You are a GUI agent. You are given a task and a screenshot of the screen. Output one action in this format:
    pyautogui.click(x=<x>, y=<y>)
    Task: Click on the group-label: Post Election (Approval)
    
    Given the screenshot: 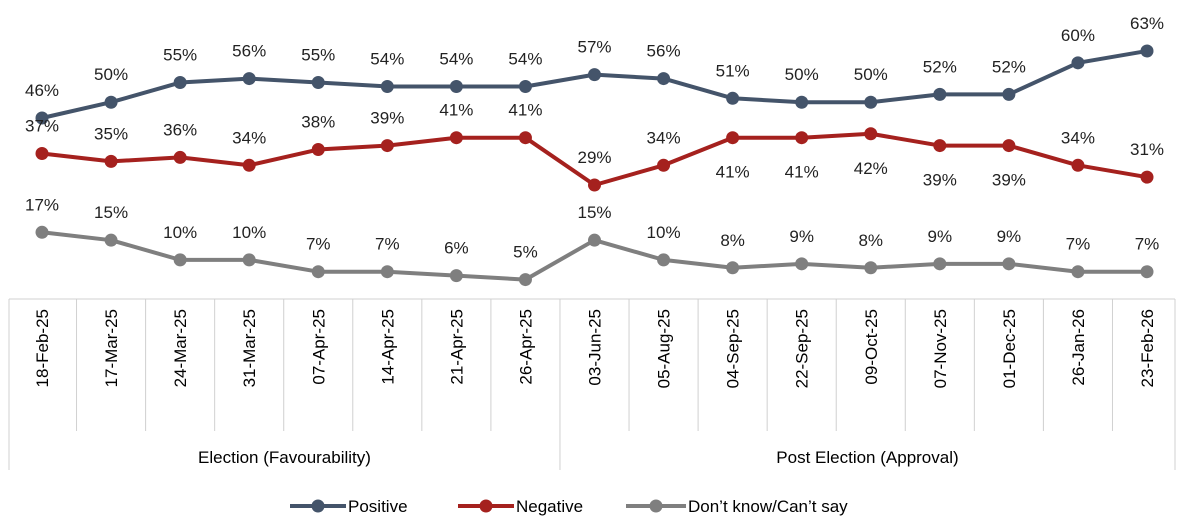 What is the action you would take?
    pyautogui.click(x=867, y=457)
    